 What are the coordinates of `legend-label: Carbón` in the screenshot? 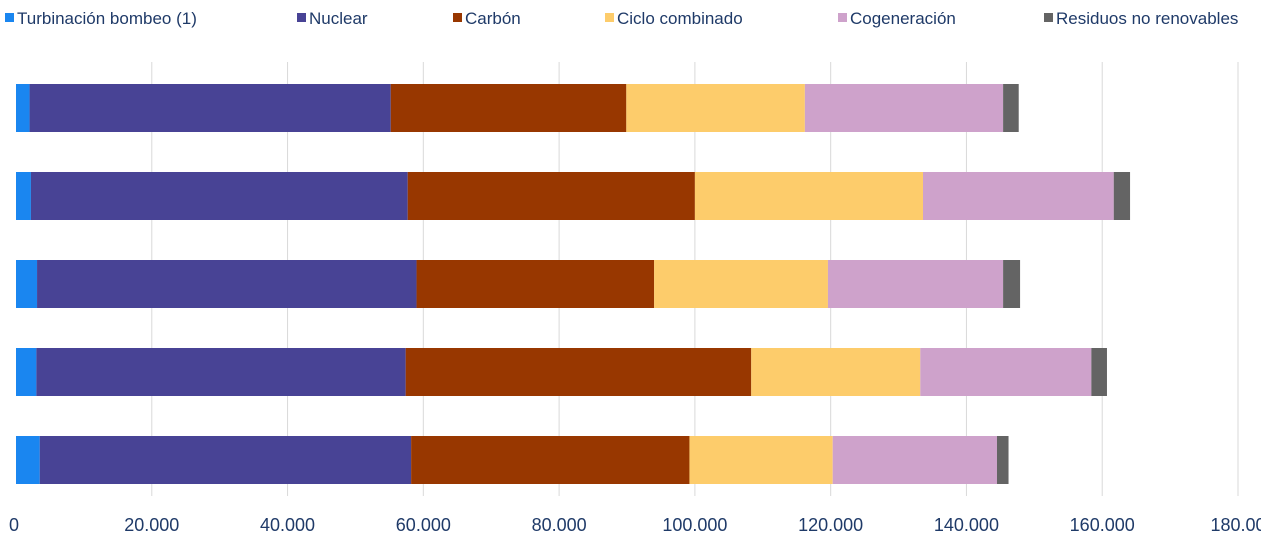 It's located at (493, 18).